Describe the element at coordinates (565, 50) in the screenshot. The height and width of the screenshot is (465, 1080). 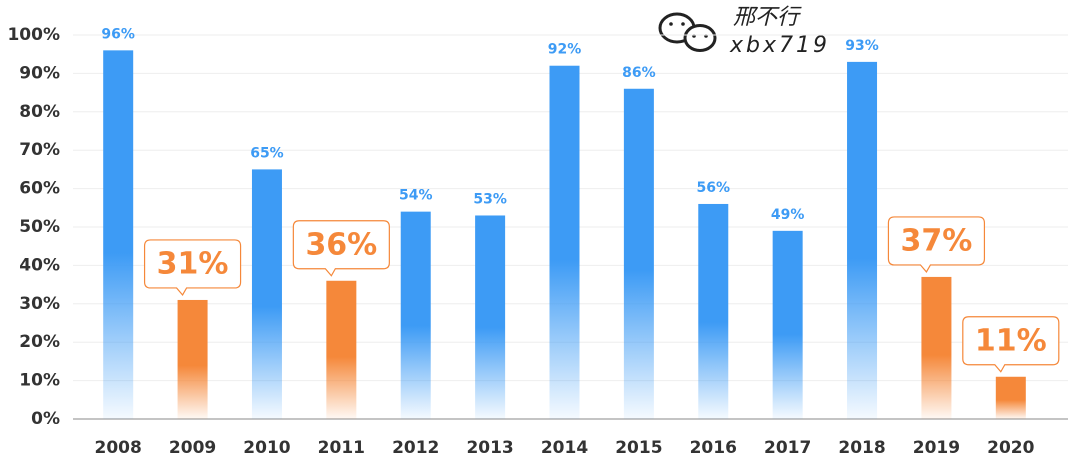
I see `value-label: 92%` at that location.